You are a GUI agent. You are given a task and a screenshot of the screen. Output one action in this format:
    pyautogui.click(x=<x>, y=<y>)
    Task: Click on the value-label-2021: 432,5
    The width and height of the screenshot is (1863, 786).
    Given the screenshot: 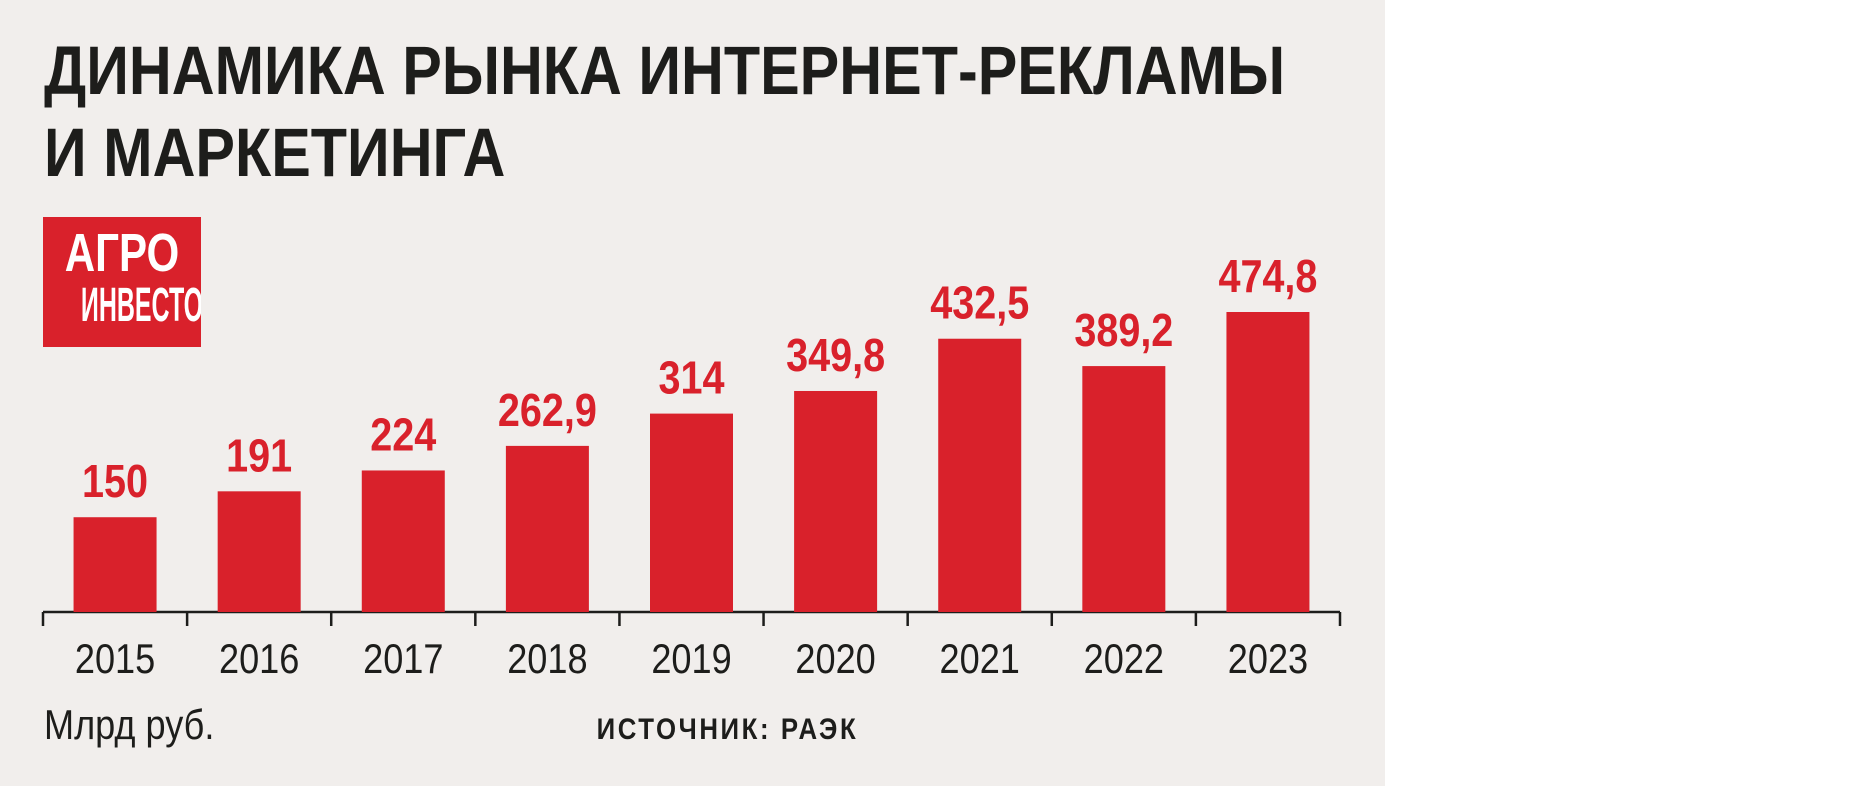 What is the action you would take?
    pyautogui.click(x=979, y=303)
    